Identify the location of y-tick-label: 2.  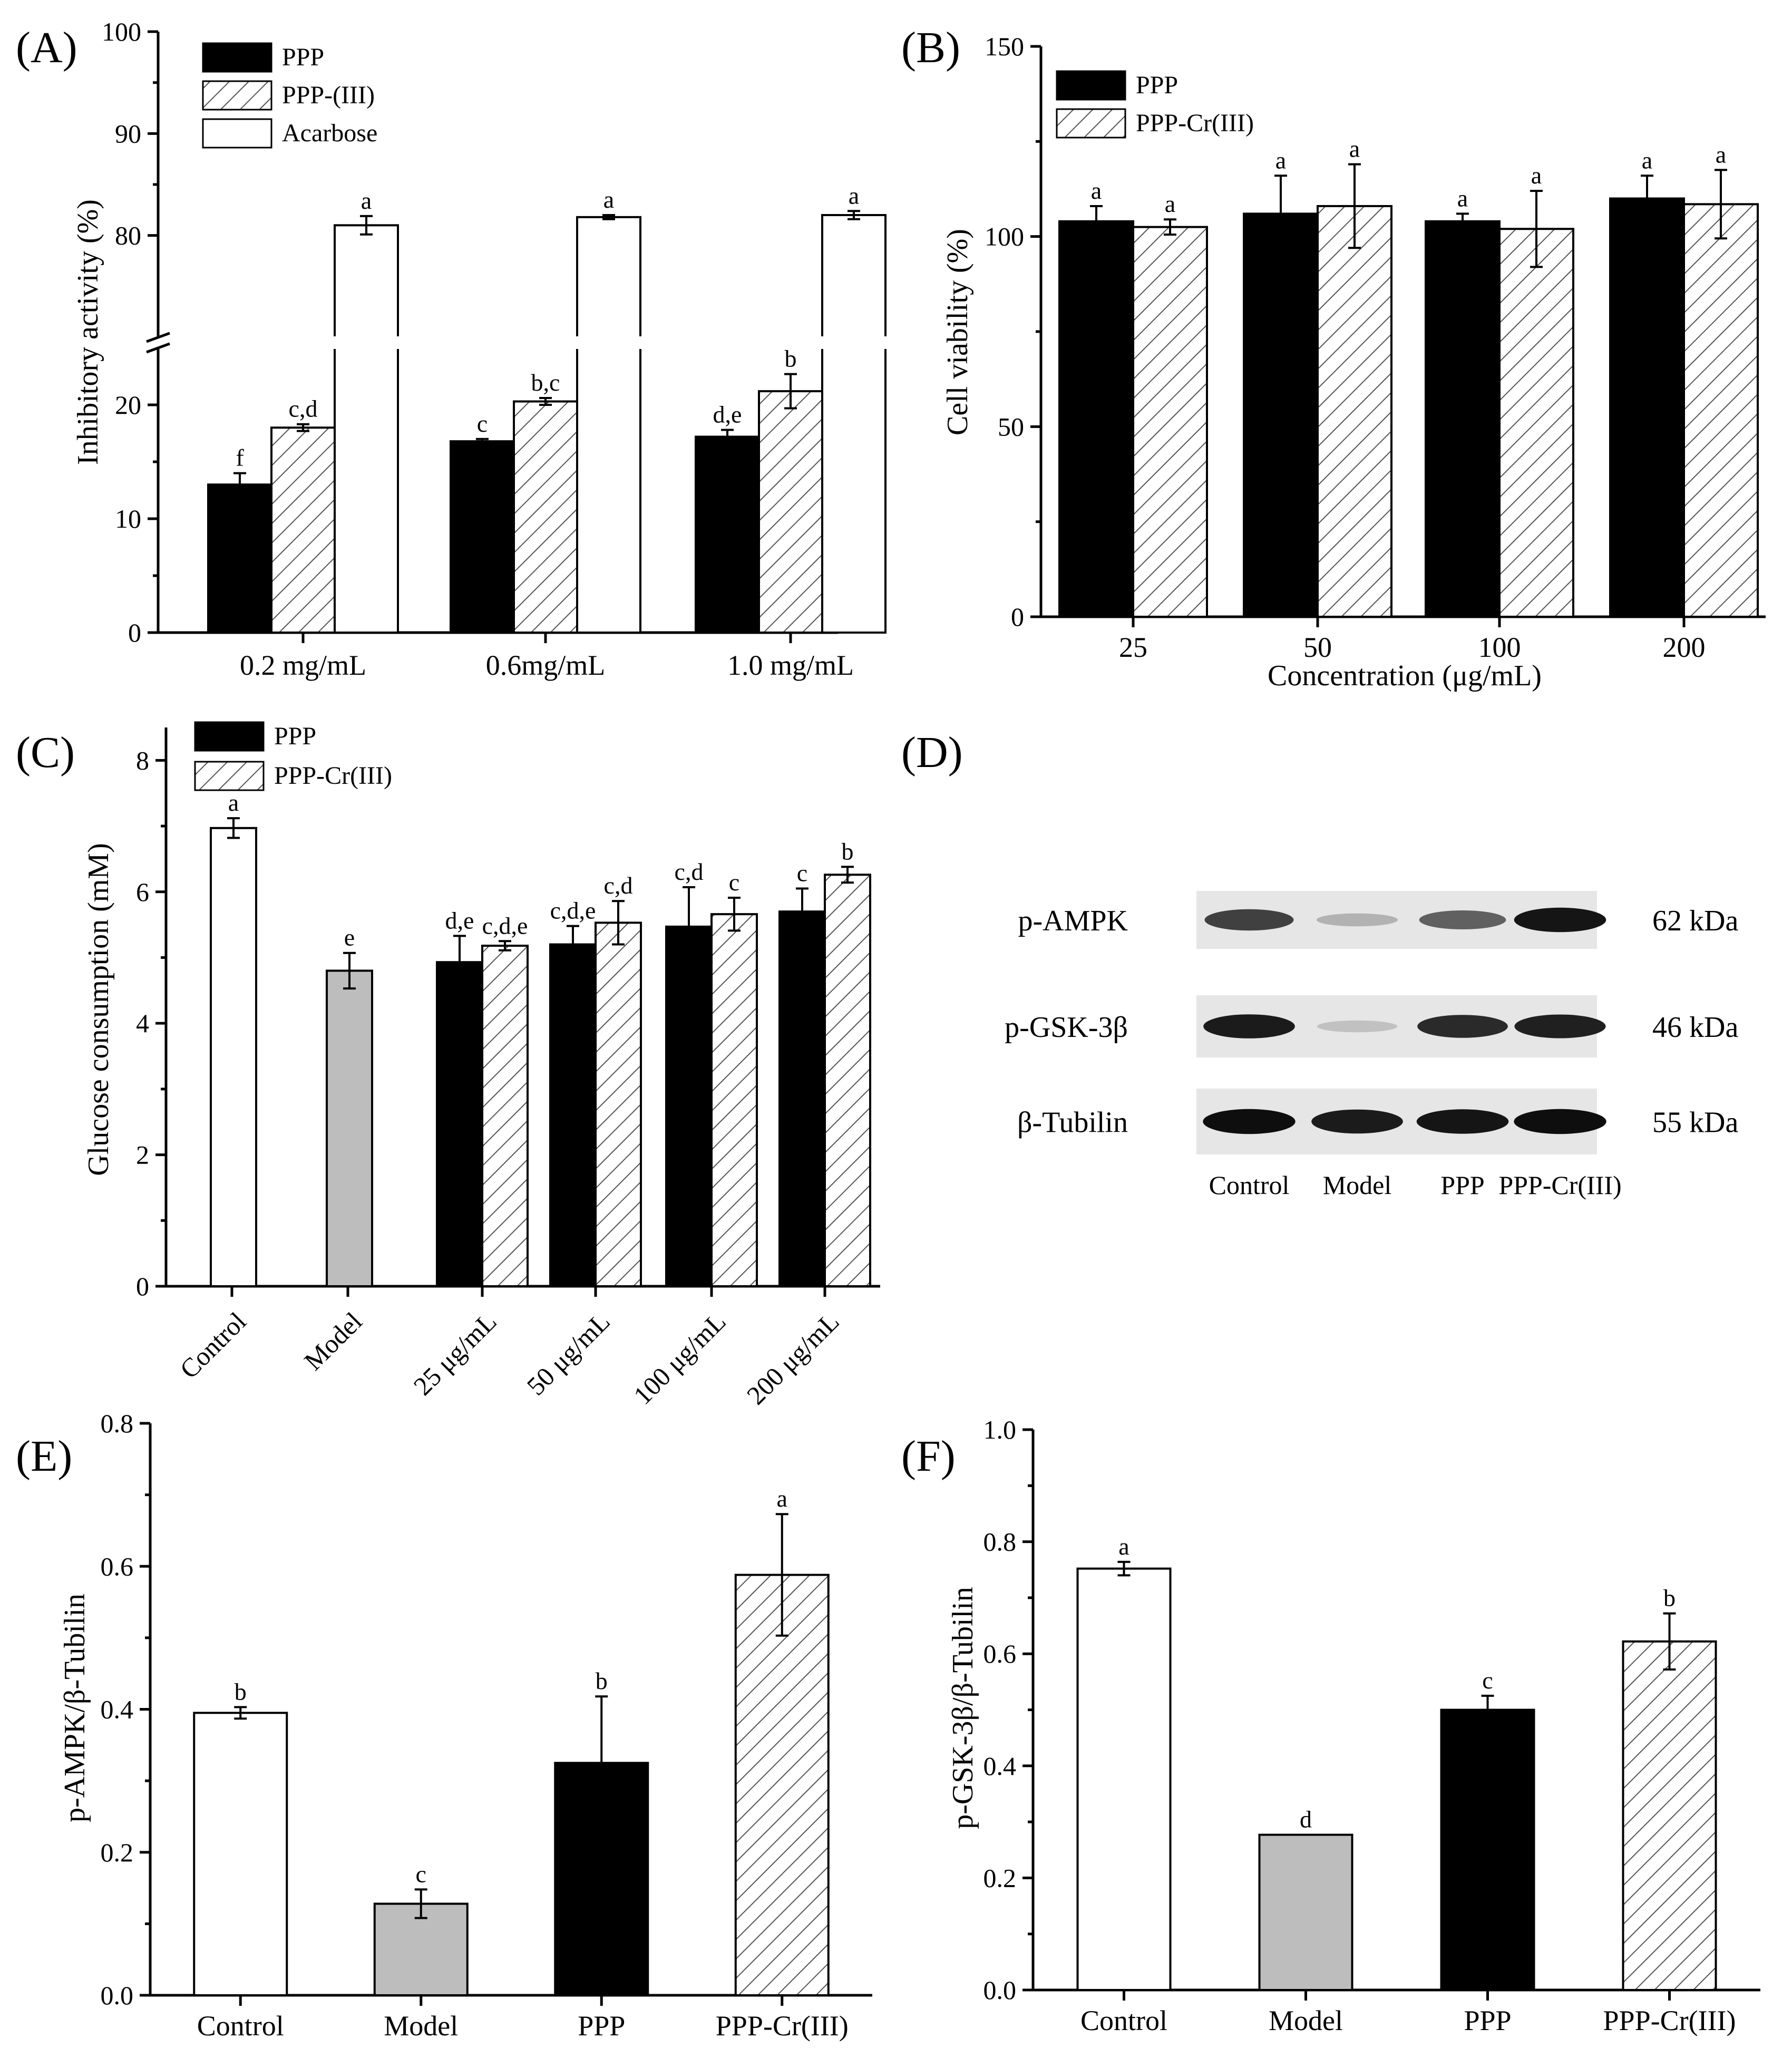
(142, 1155).